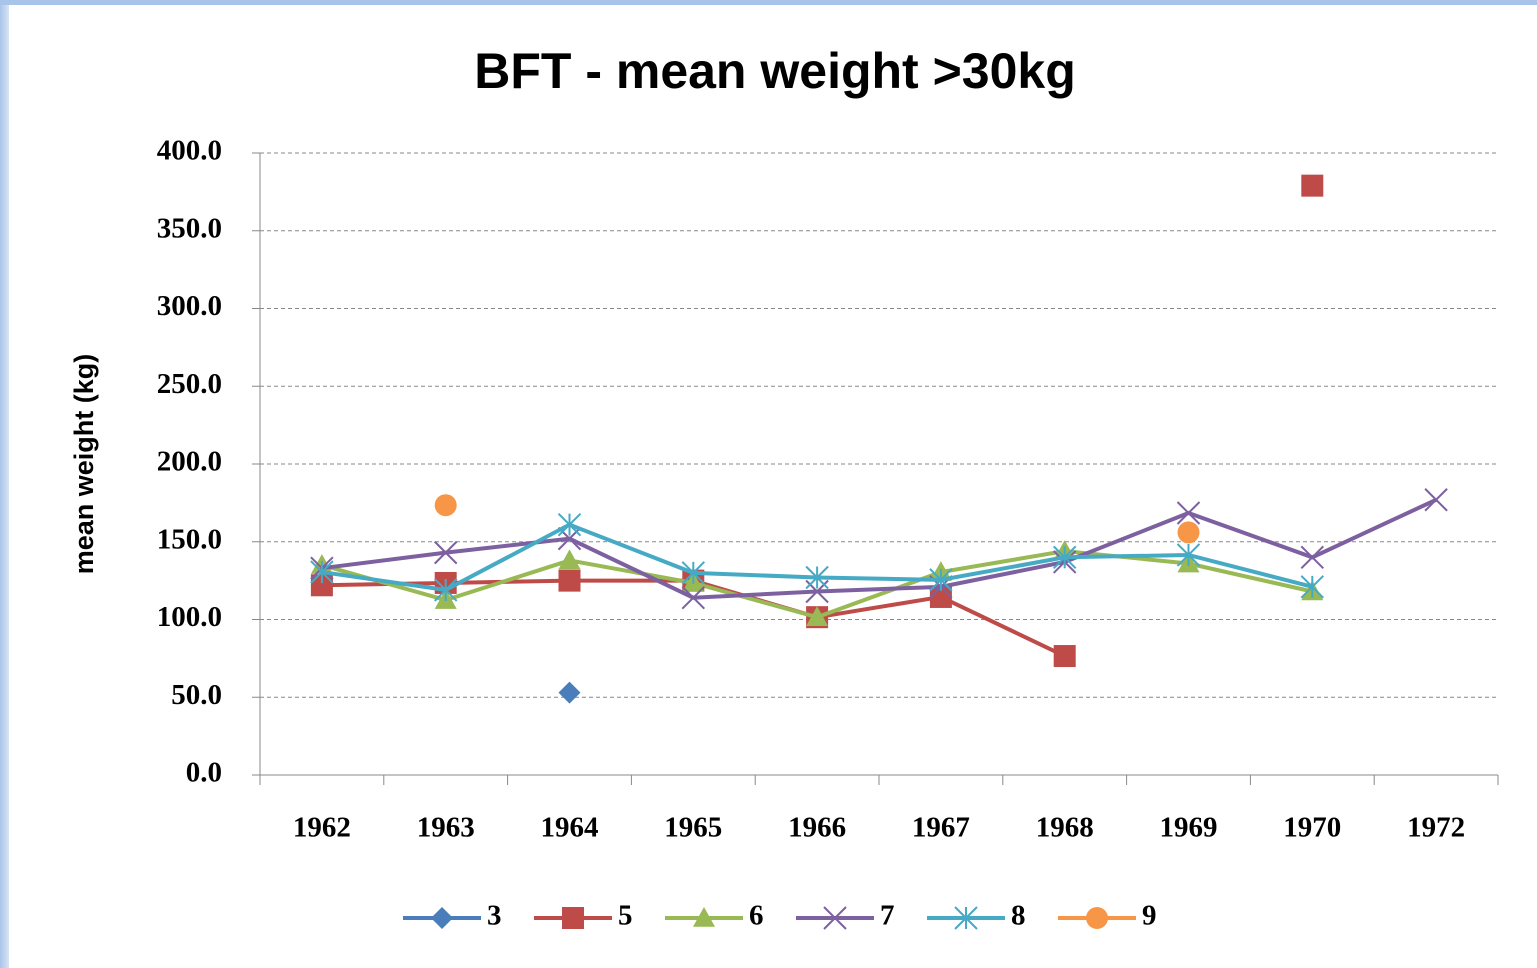 The height and width of the screenshot is (968, 1537). Describe the element at coordinates (941, 828) in the screenshot. I see `x-tick-label: 1967` at that location.